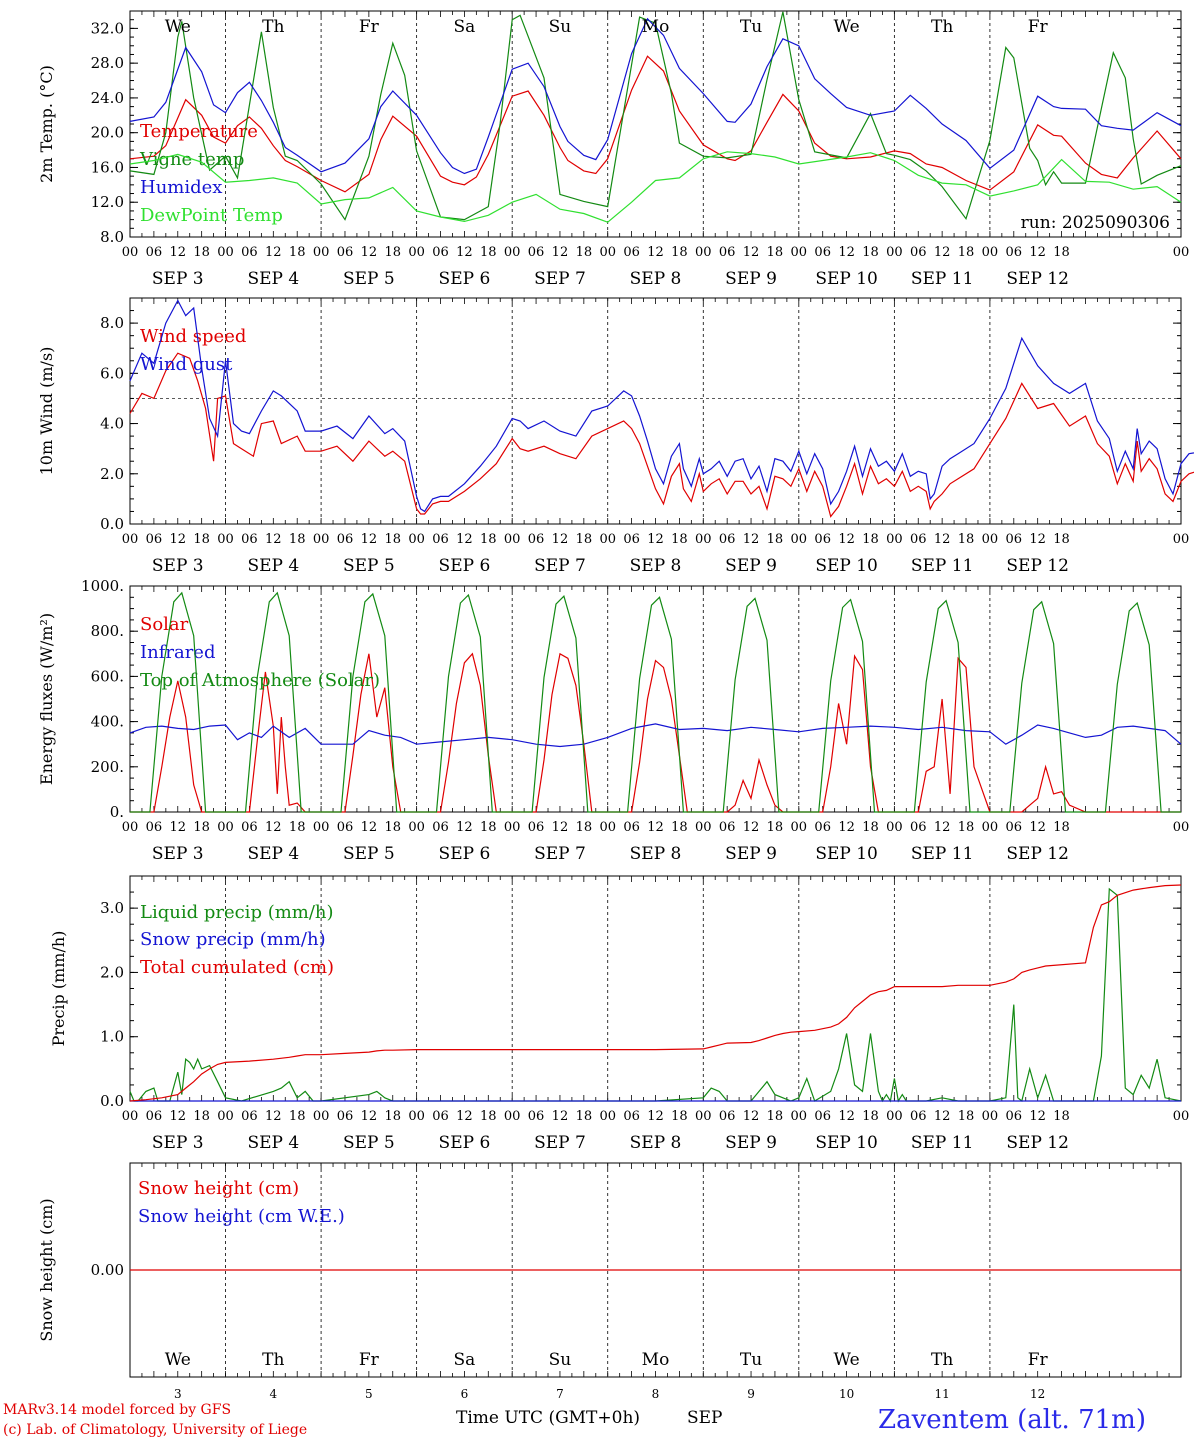 The image size is (1194, 1440). I want to click on x-date-label: SEP 12, so click(1037, 279).